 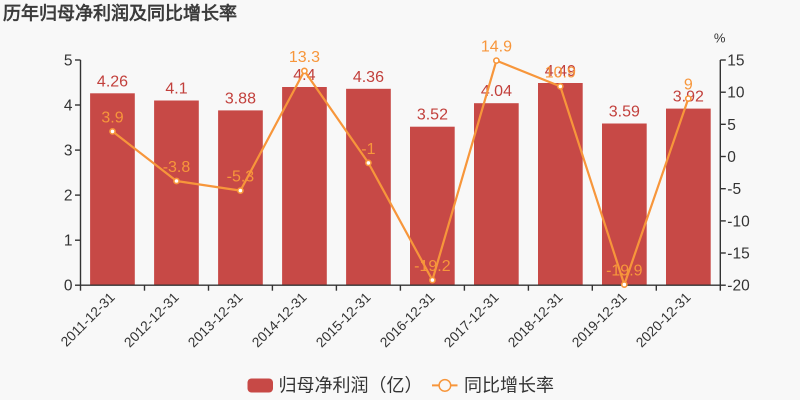 What do you see at coordinates (68, 151) in the screenshot?
I see `svg-text: 3` at bounding box center [68, 151].